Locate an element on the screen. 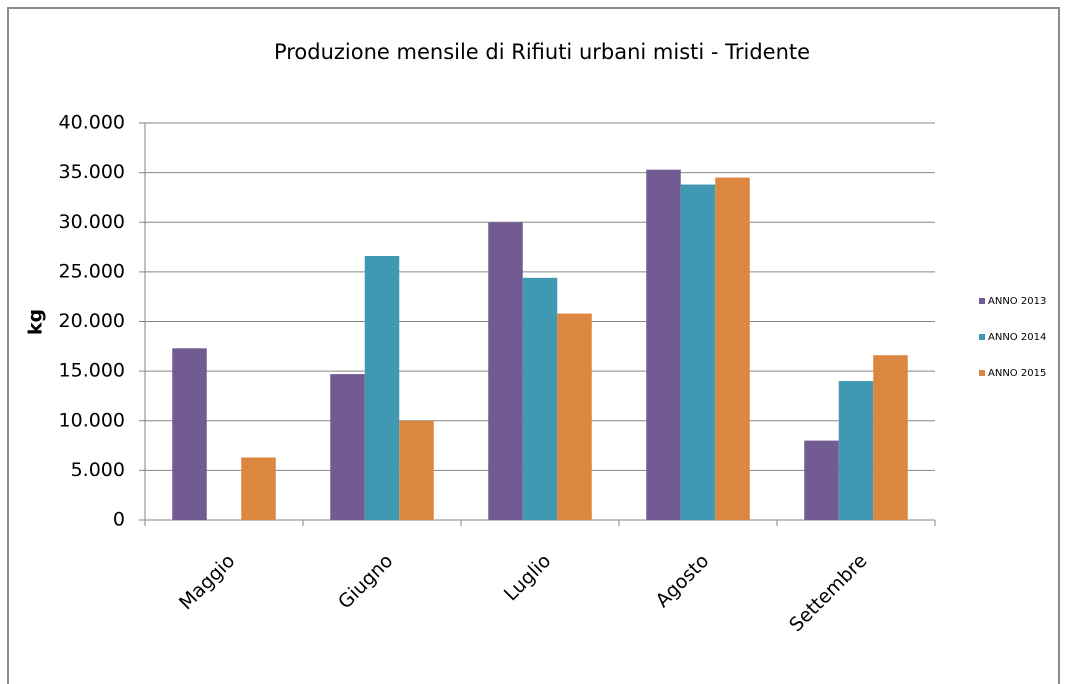  y-tick-label: 40.000 is located at coordinates (92, 123).